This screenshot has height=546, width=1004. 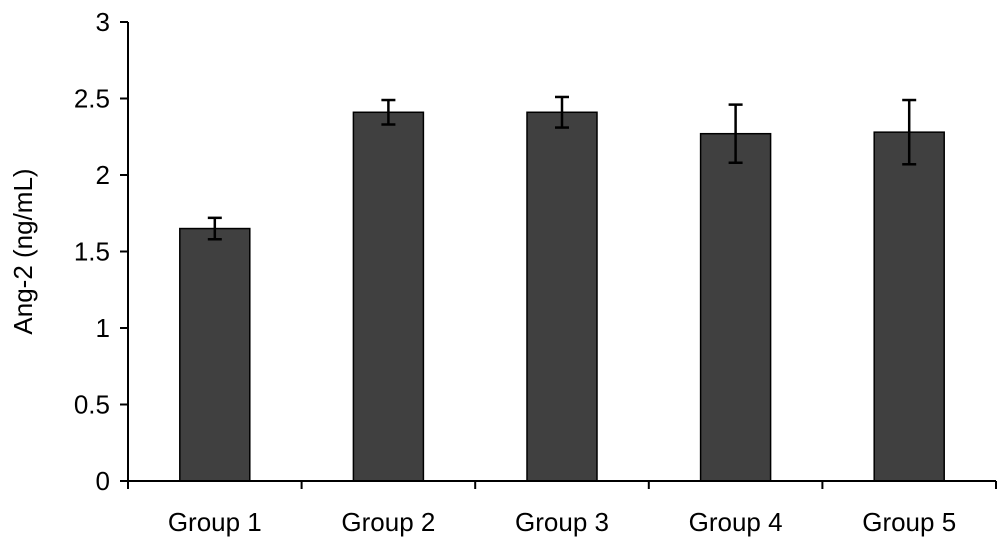 I want to click on x-ticks-layer: Group 1 Group 2 Group 3 Group 4 Group 5, so click(x=562, y=509).